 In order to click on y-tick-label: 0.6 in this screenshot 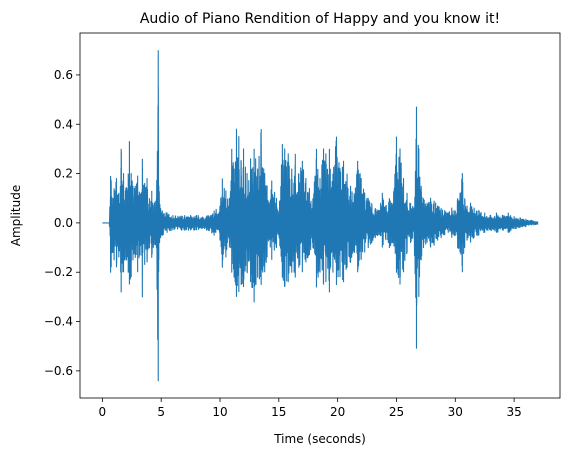, I will do `click(63, 75)`.